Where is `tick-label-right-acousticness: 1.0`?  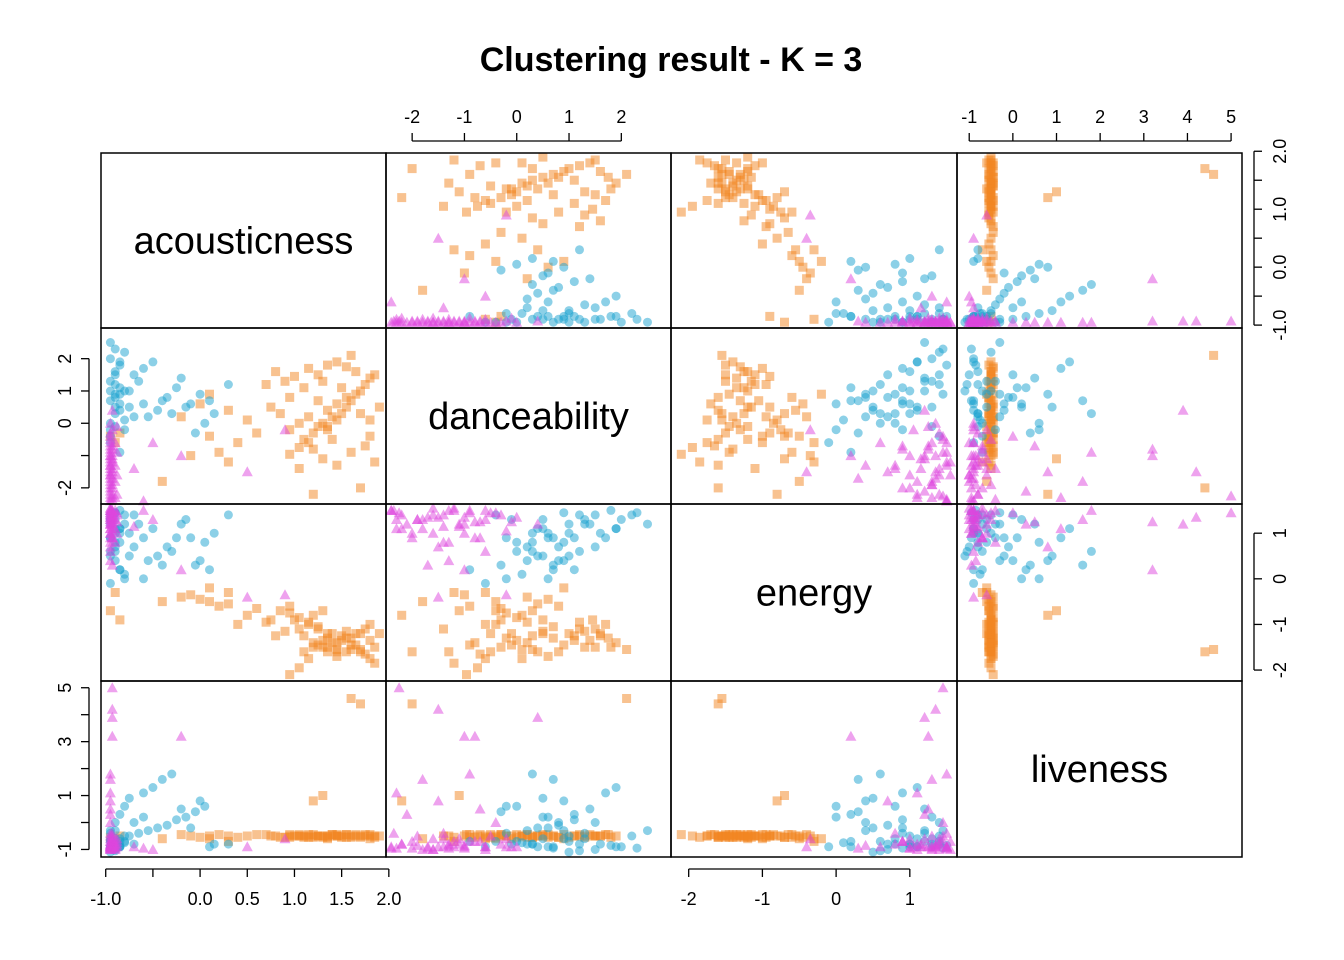
tick-label-right-acousticness: 1.0 is located at coordinates (1280, 209).